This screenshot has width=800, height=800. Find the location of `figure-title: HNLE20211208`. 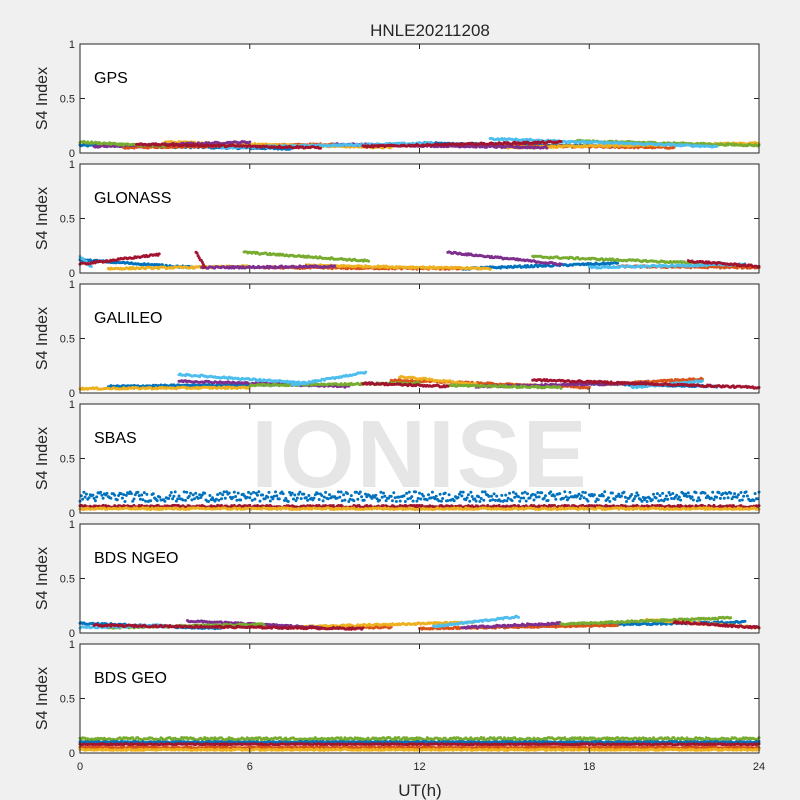

figure-title: HNLE20211208 is located at coordinates (430, 30).